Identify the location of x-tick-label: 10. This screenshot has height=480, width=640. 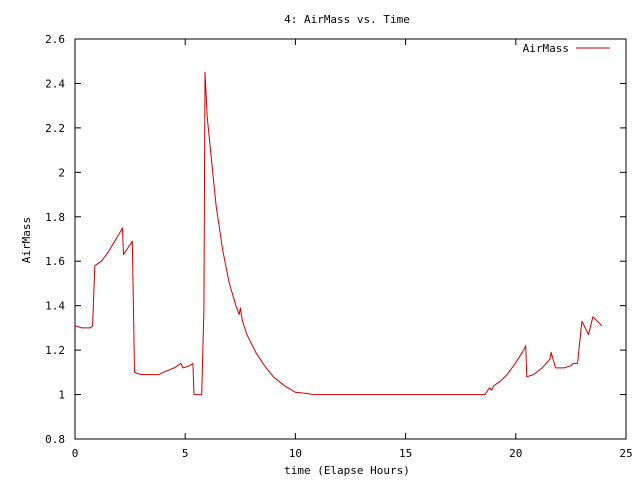
(295, 453).